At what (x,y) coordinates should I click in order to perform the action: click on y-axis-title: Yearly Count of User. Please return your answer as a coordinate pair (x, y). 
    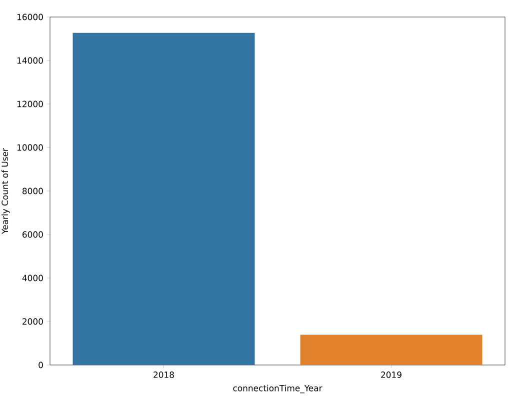
    Looking at the image, I should click on (6, 191).